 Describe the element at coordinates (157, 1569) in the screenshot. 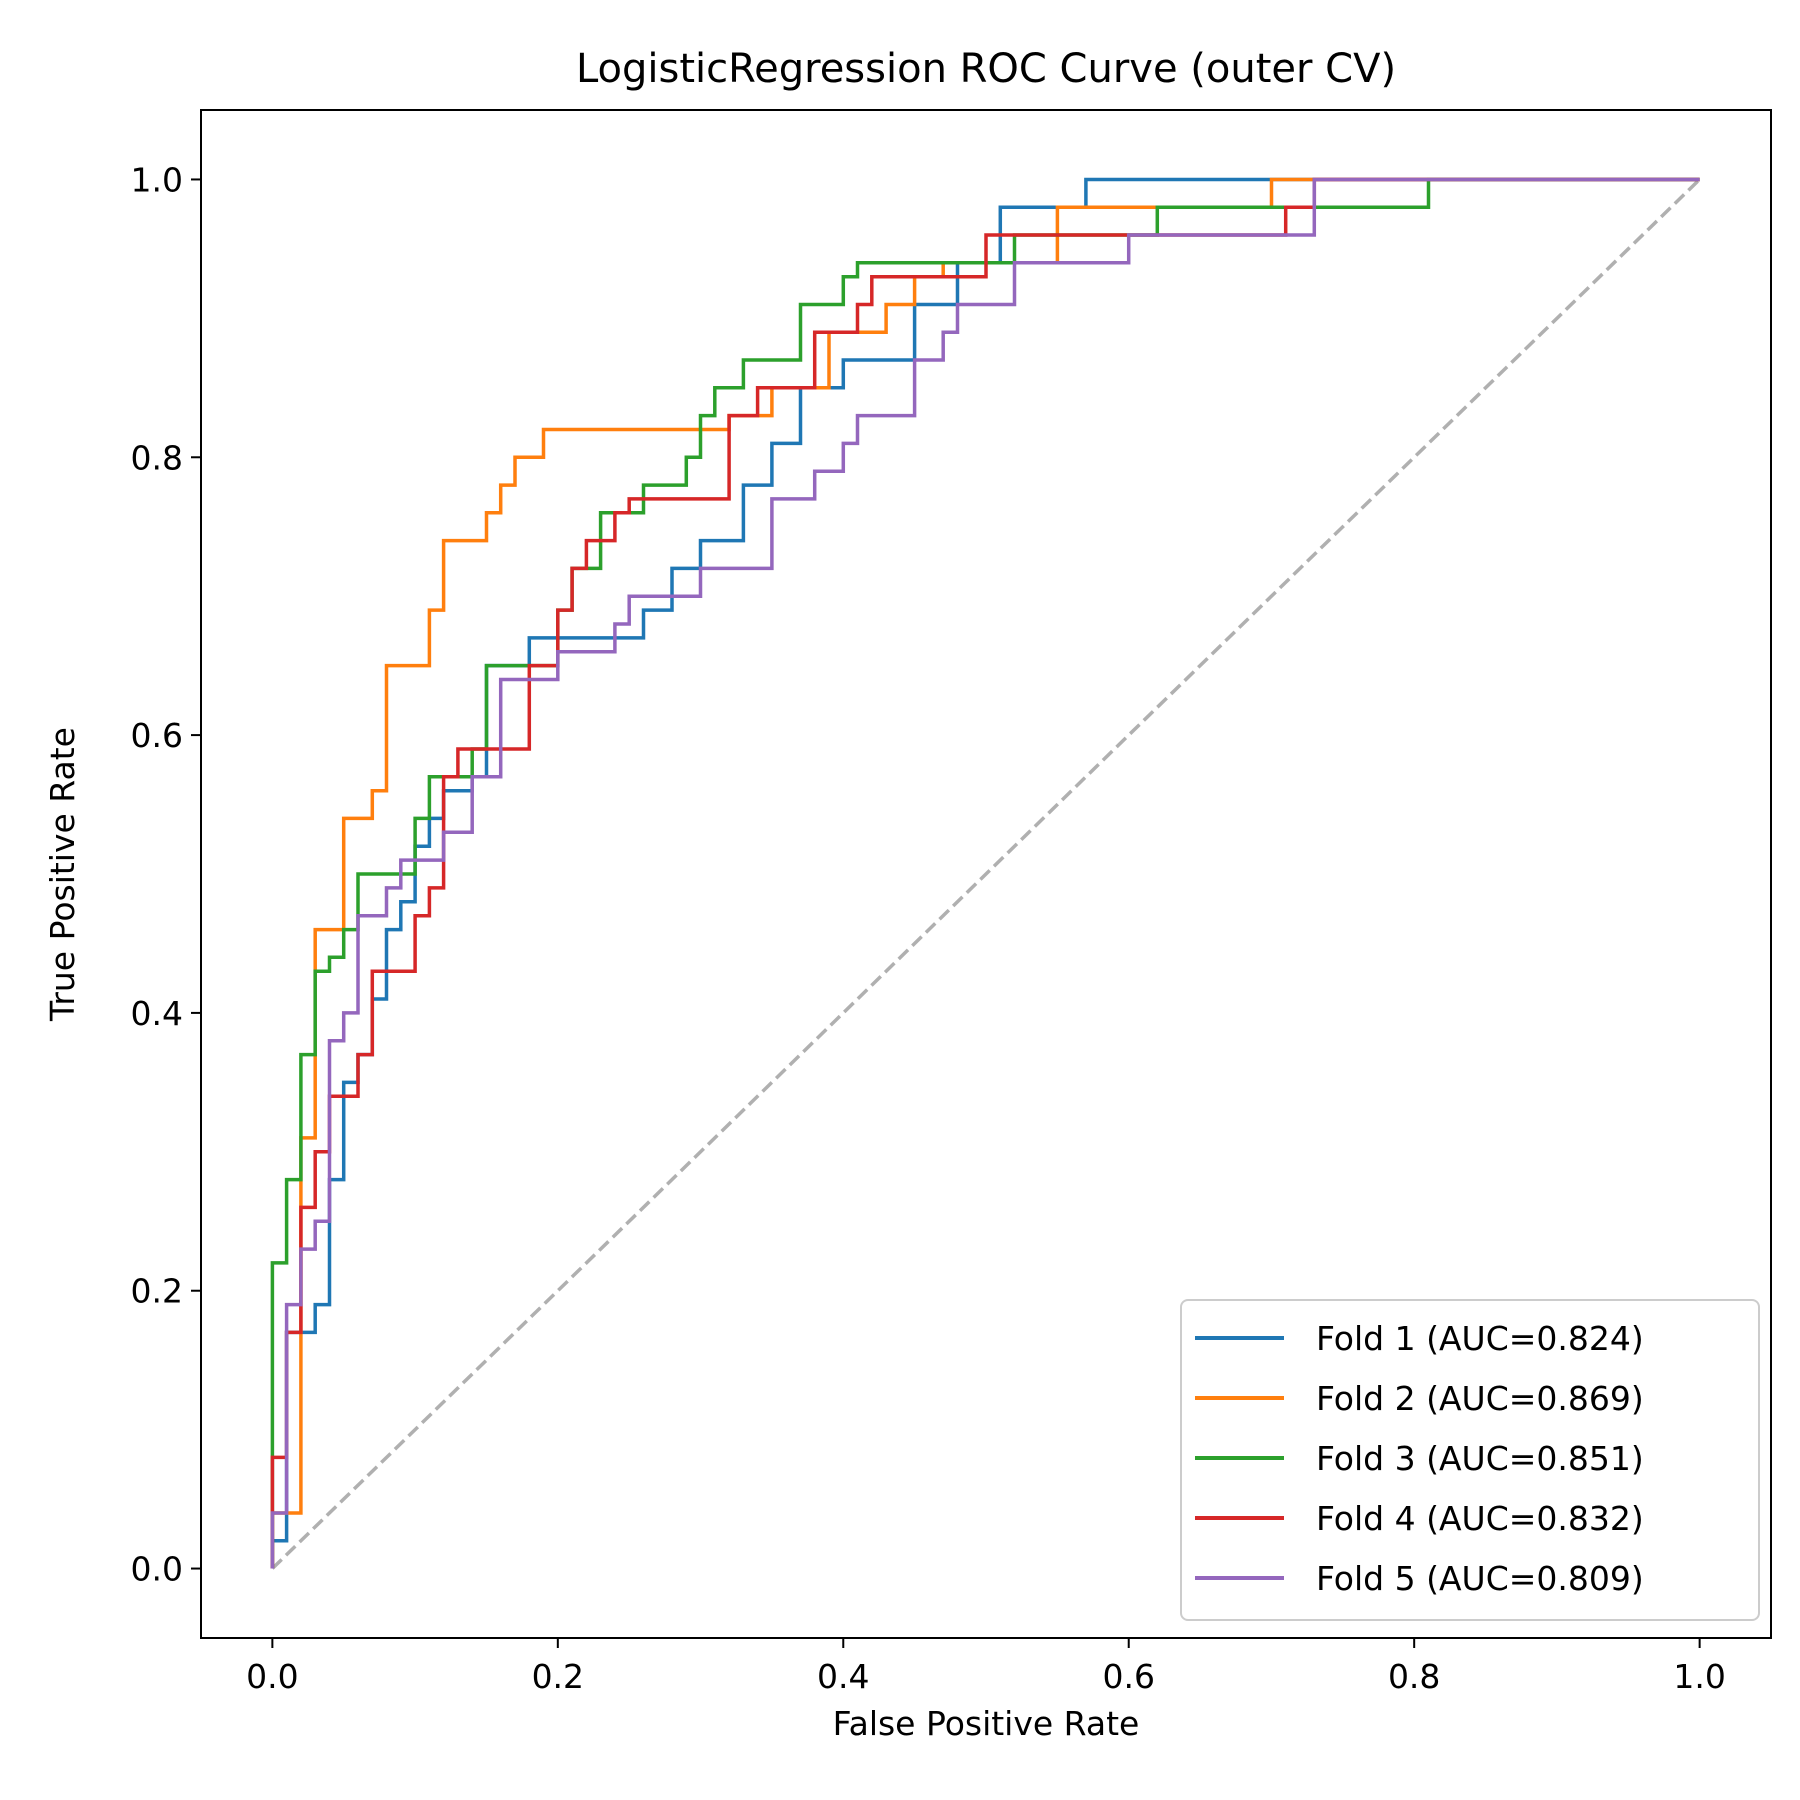

I see `y-tick-label: 0.0` at that location.